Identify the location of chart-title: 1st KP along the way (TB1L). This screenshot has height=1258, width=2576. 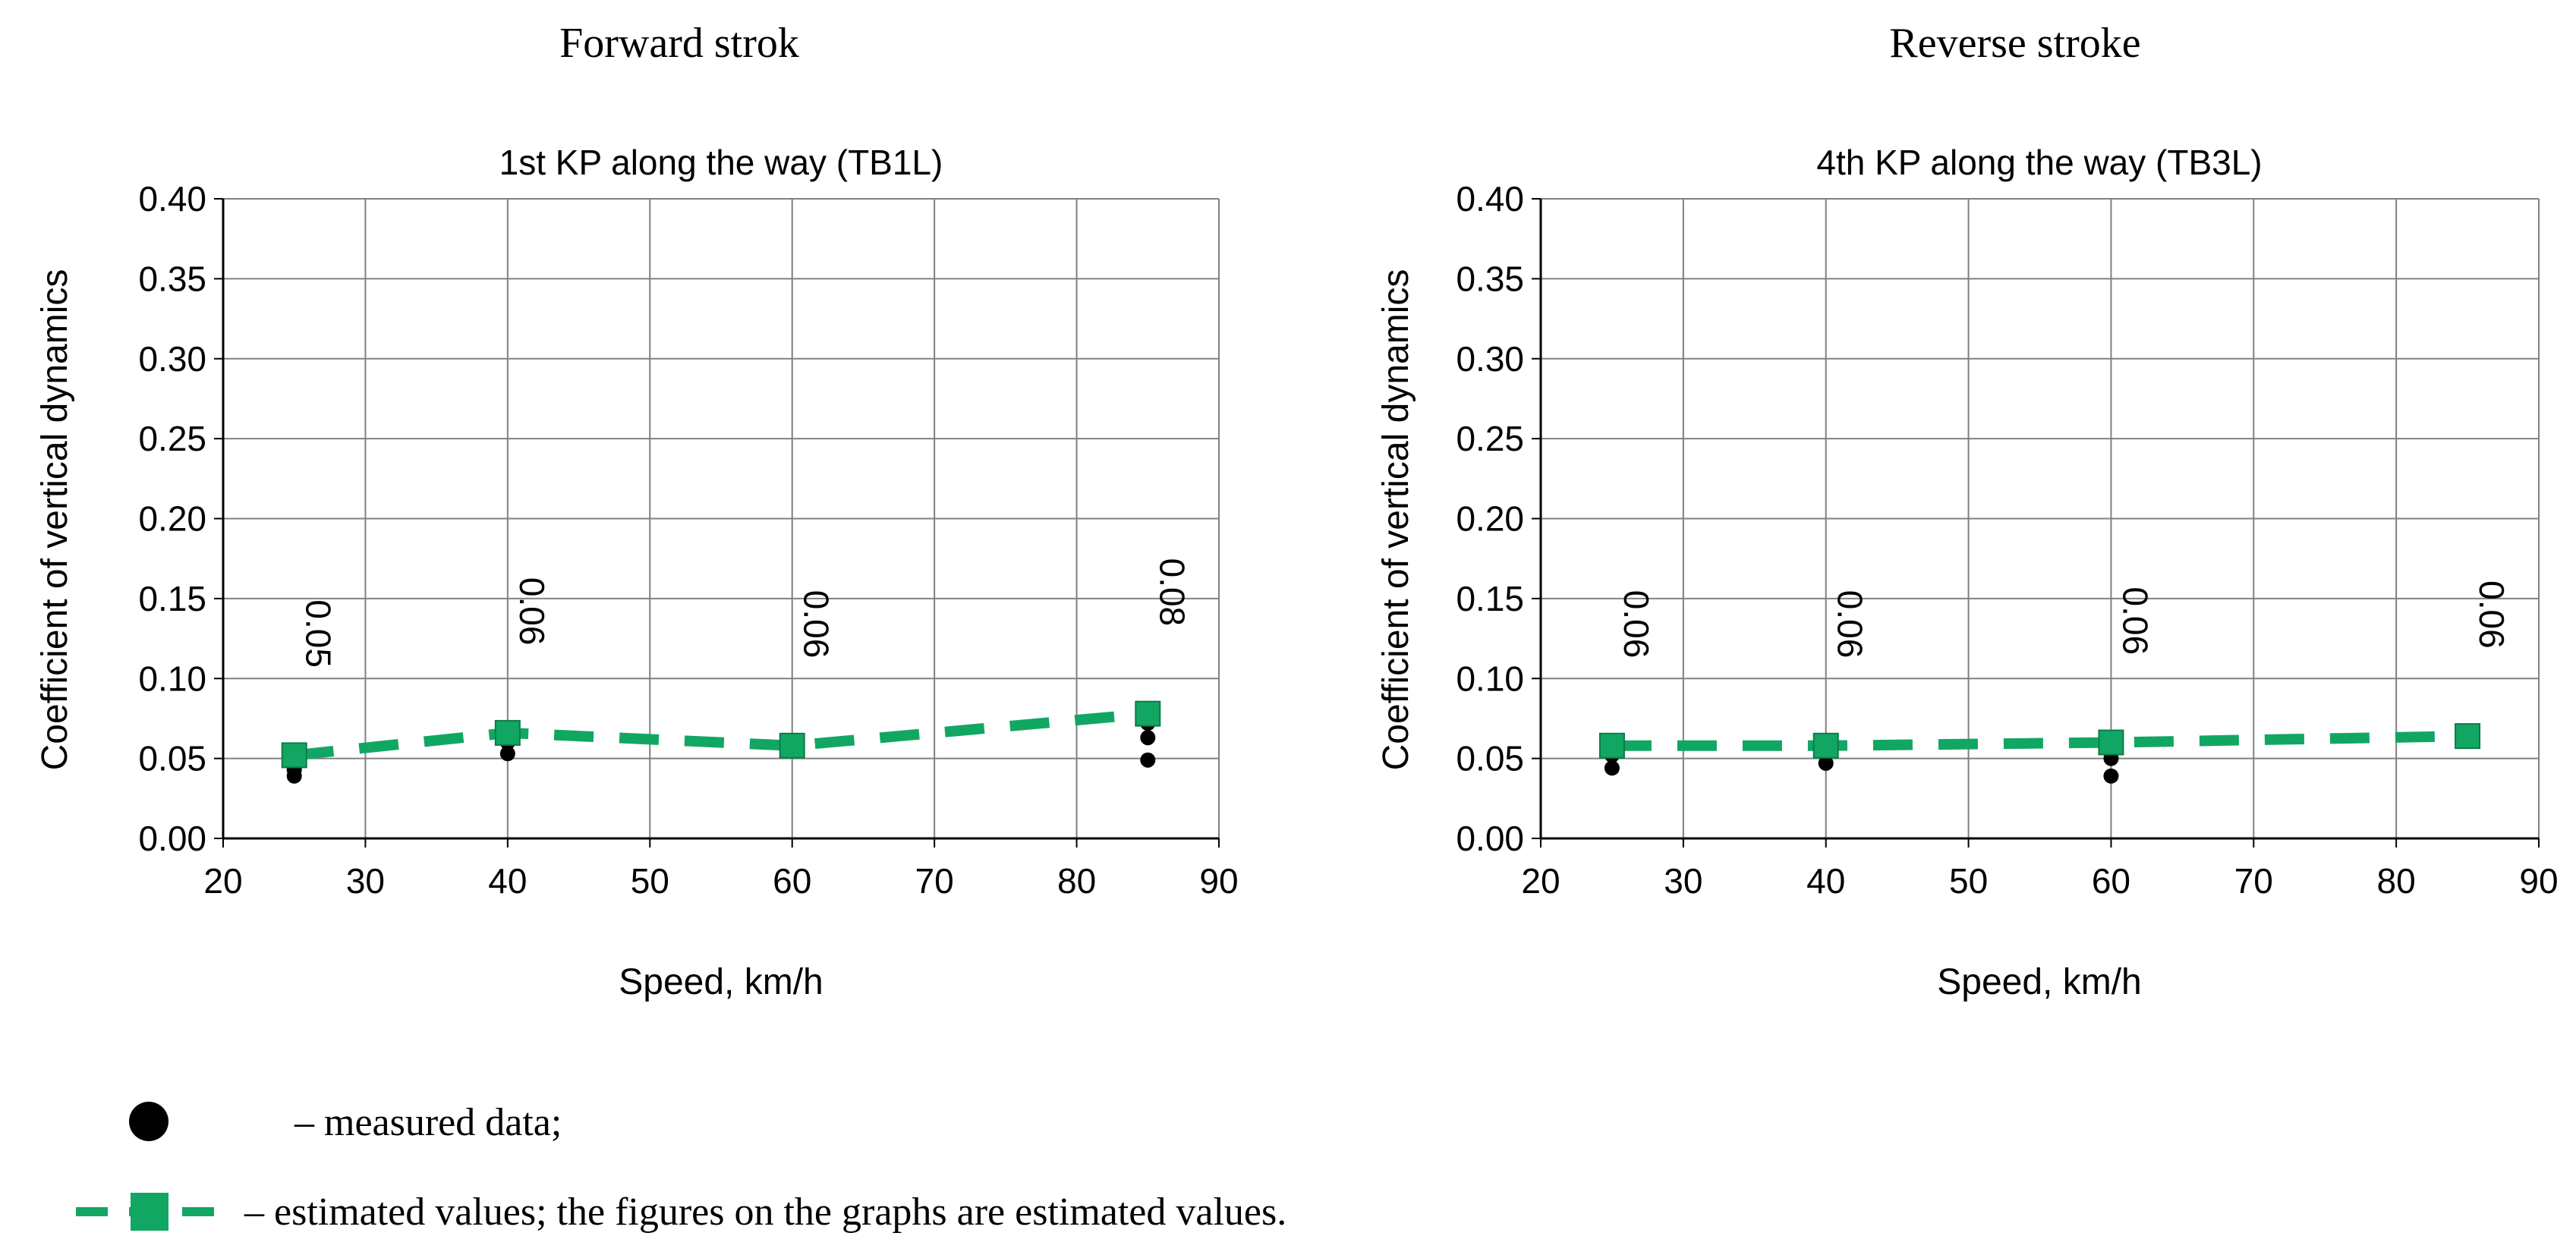
(721, 162).